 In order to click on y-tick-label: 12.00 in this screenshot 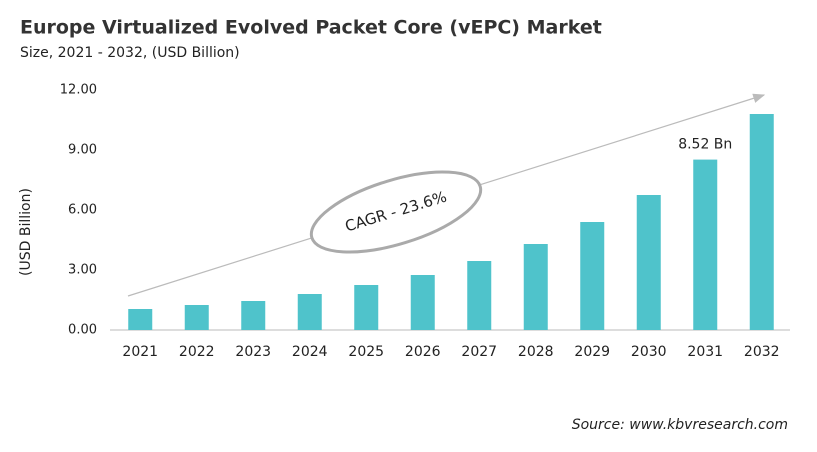, I will do `click(78, 90)`.